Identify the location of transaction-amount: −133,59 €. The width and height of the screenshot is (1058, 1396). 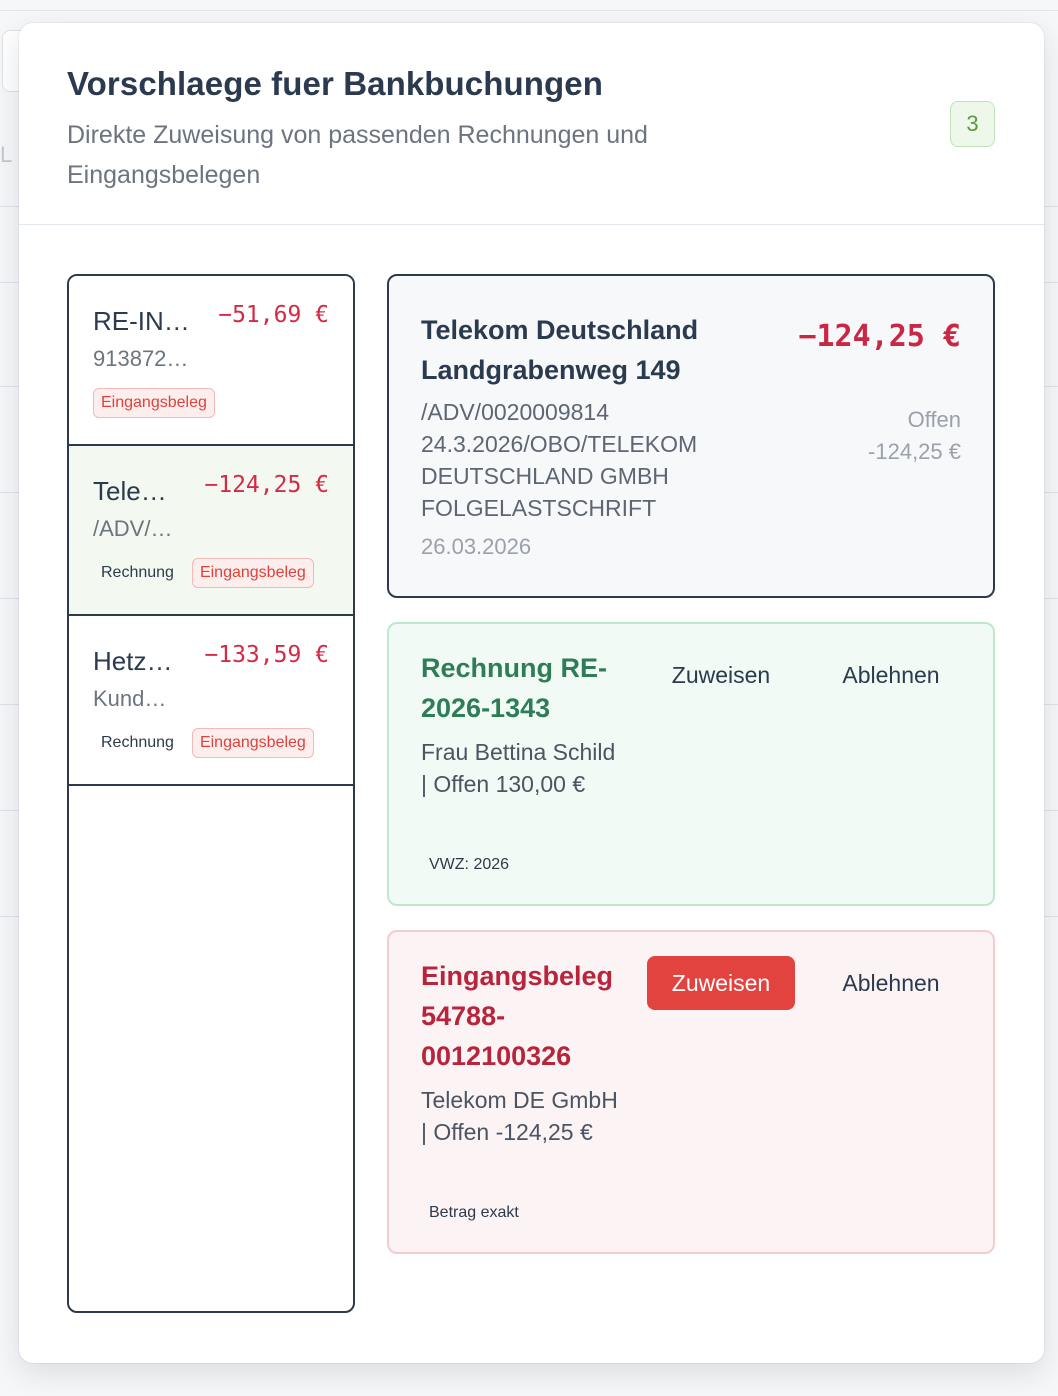
(266, 655).